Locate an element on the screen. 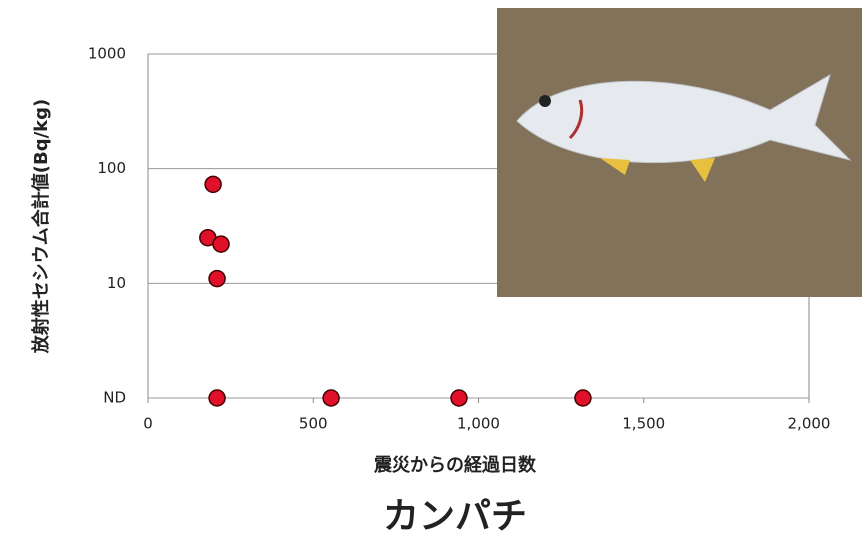 The width and height of the screenshot is (868, 537). y-tick-label: 10 is located at coordinates (116, 283).